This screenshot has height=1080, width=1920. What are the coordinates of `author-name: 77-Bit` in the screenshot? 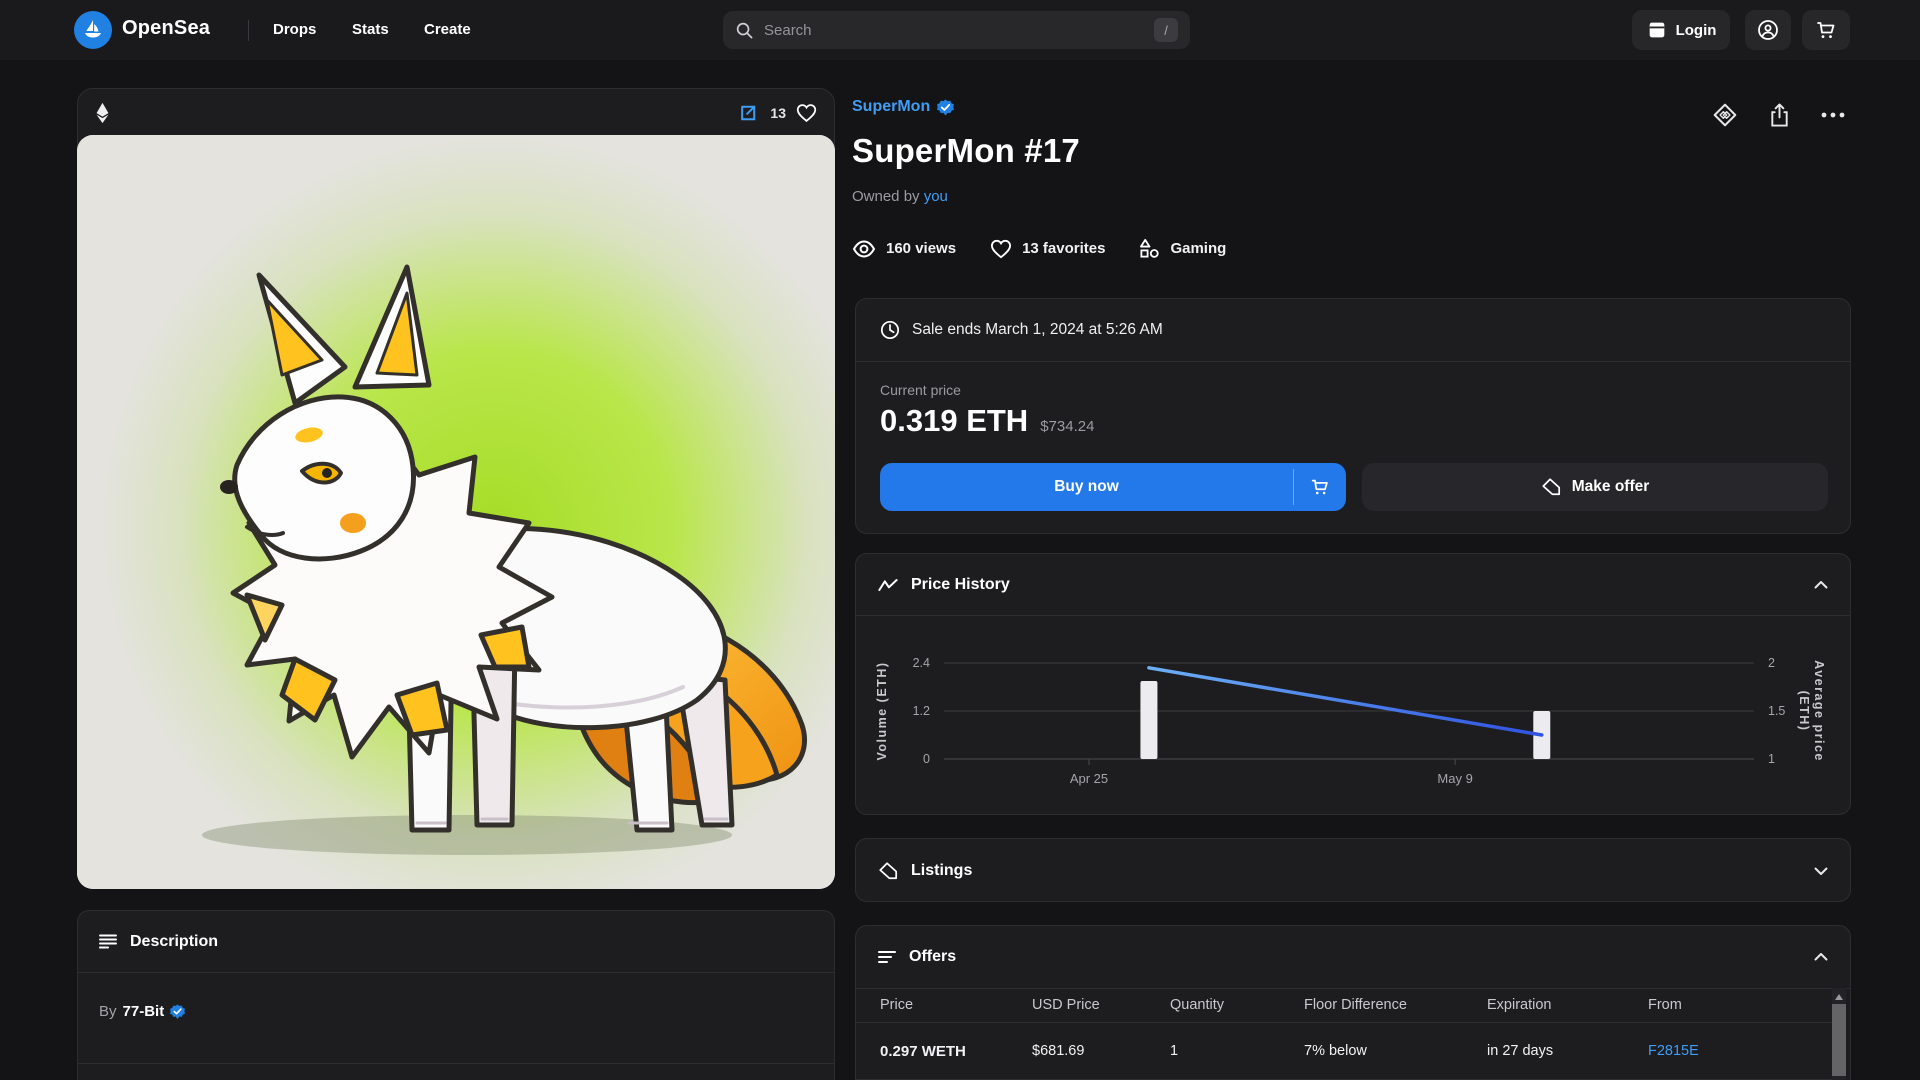 It's located at (143, 1011).